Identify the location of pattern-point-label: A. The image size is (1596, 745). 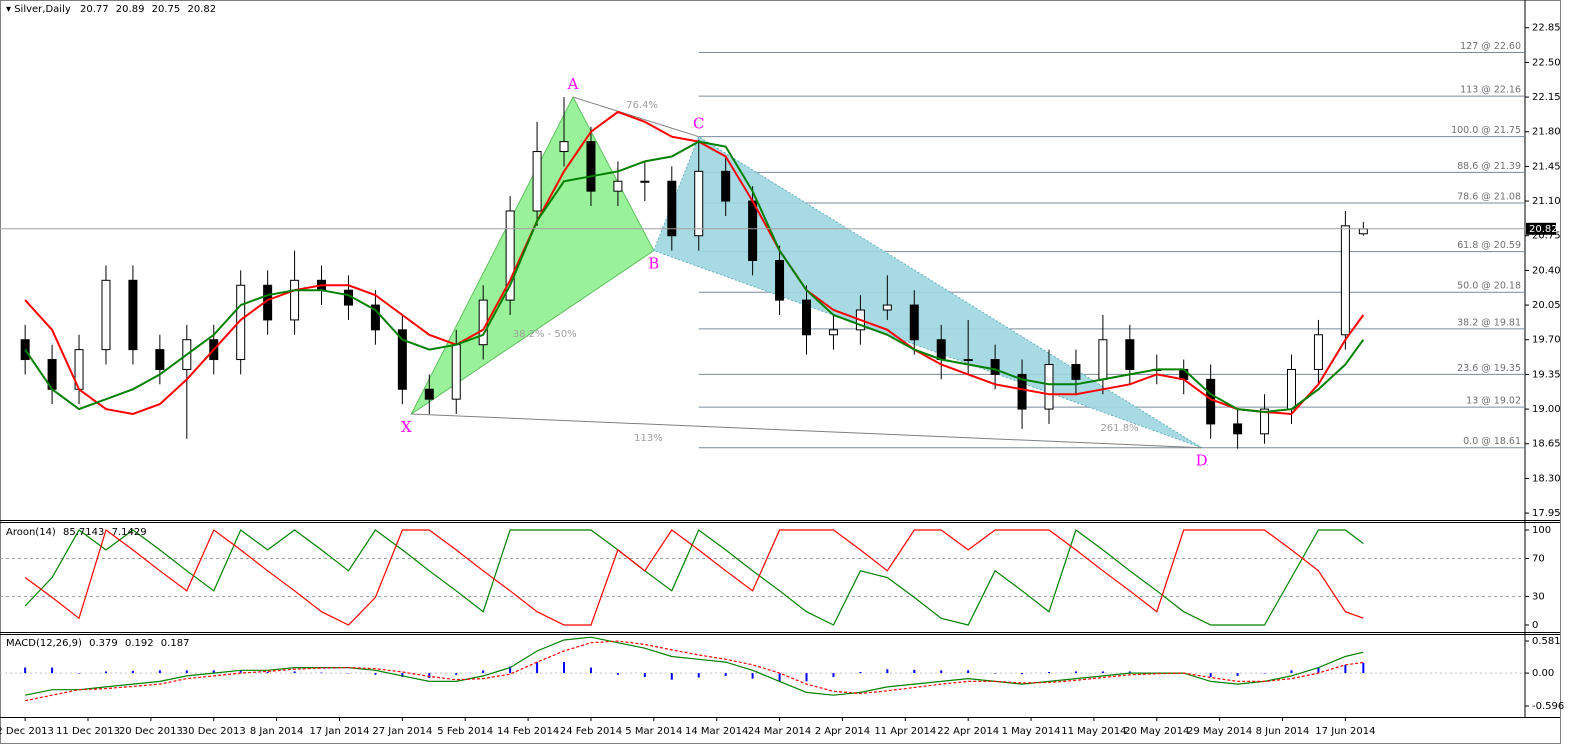
(573, 84).